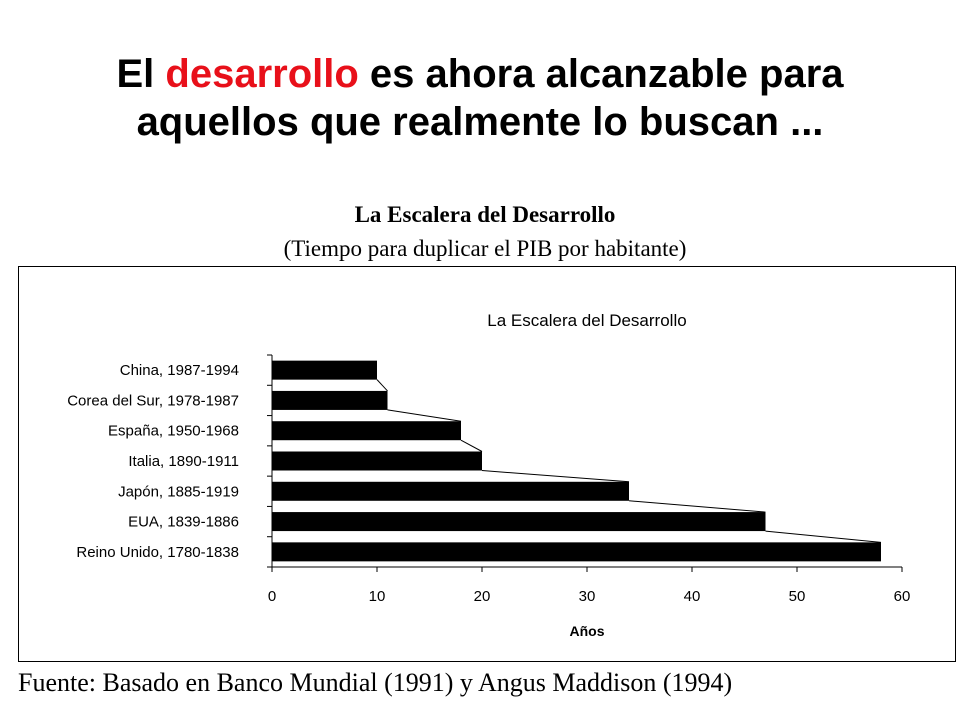 This screenshot has width=960, height=720. I want to click on chart-heading-title: La Escalera del Desarrollo, so click(485, 214).